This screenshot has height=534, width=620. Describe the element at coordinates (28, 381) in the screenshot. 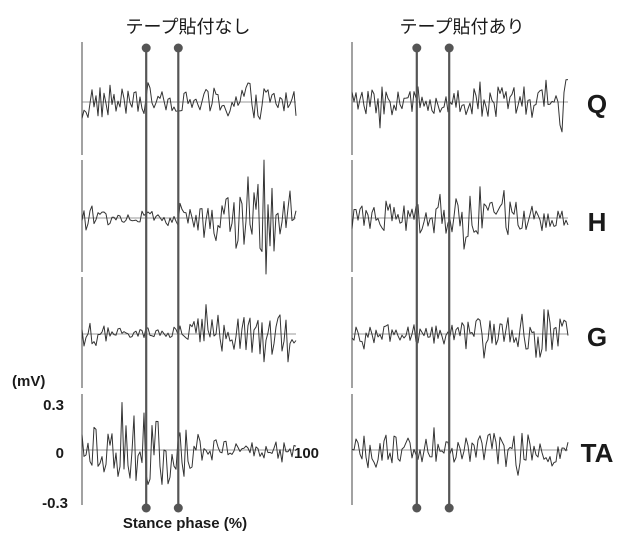

I see `y-unit-label: (mV)` at that location.